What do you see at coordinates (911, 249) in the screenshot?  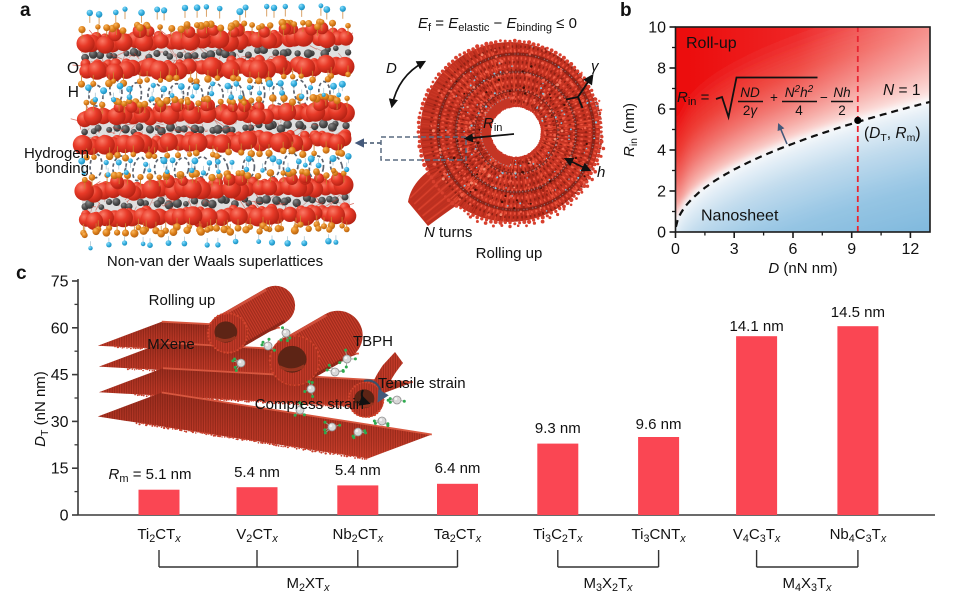 I see `svg-text: 12` at bounding box center [911, 249].